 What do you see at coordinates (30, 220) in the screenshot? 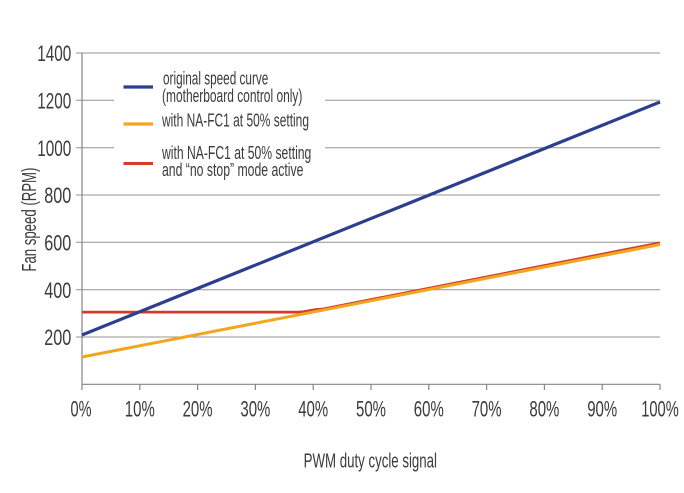
I see `svg-text: Fan speed (RPM)` at bounding box center [30, 220].